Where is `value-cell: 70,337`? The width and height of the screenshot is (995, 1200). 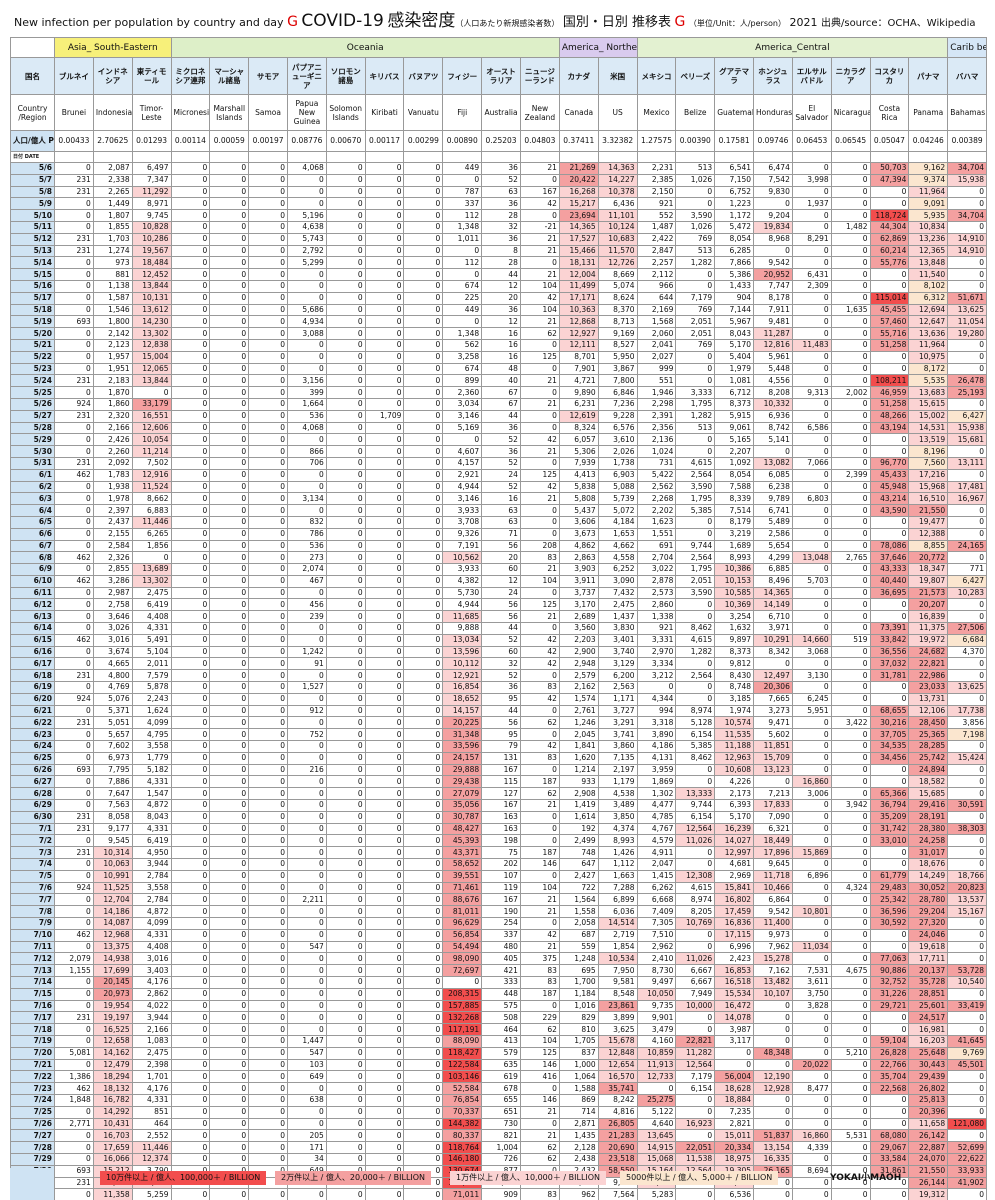 value-cell: 70,337 is located at coordinates (462, 1112).